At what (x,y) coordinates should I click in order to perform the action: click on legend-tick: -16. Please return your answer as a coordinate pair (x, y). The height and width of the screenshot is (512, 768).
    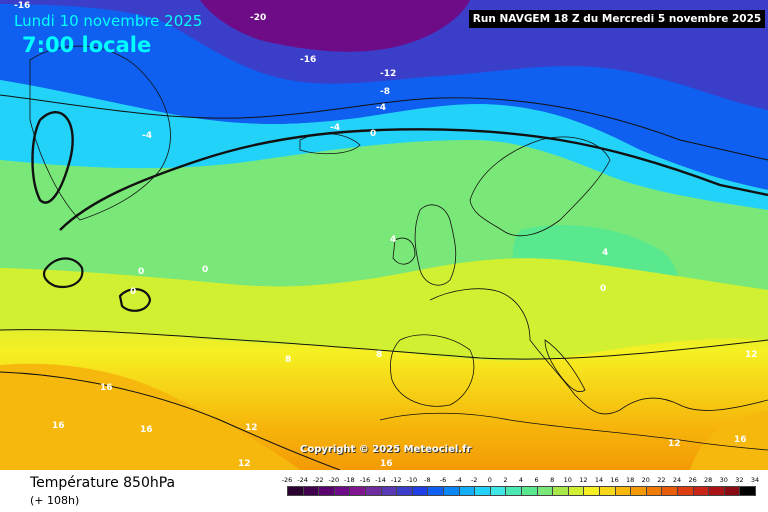
    Looking at the image, I should click on (365, 480).